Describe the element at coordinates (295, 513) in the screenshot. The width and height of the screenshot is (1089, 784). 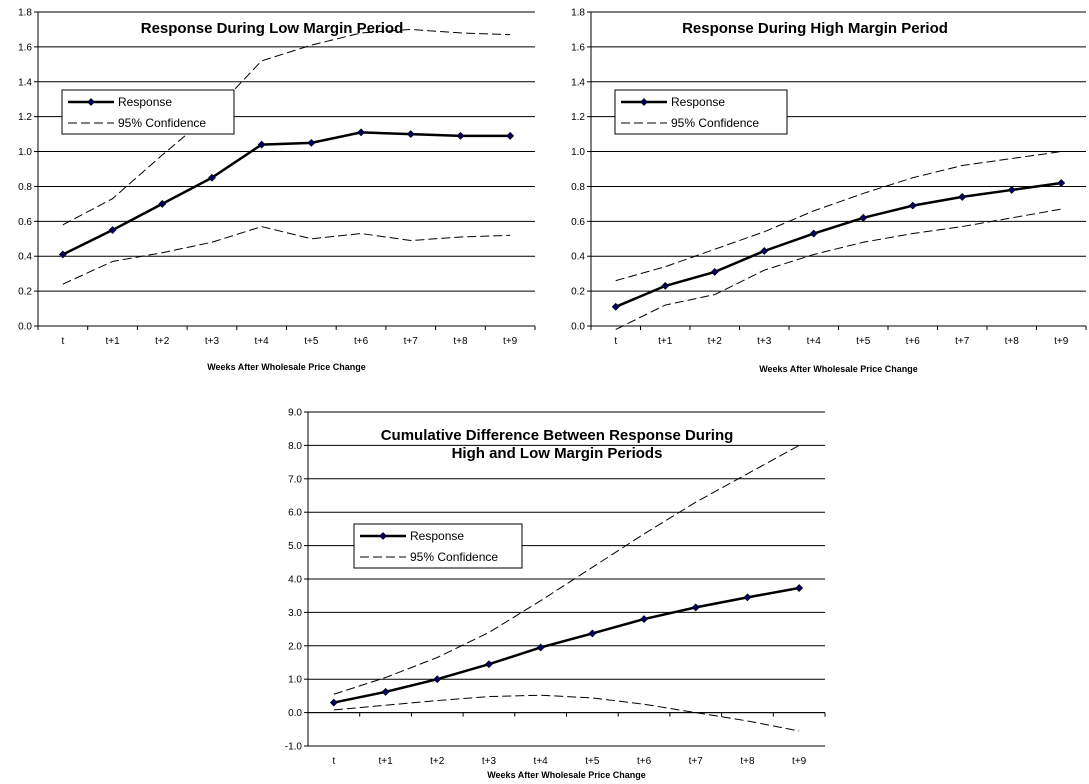
I see `y-tick-label: 6.0` at that location.